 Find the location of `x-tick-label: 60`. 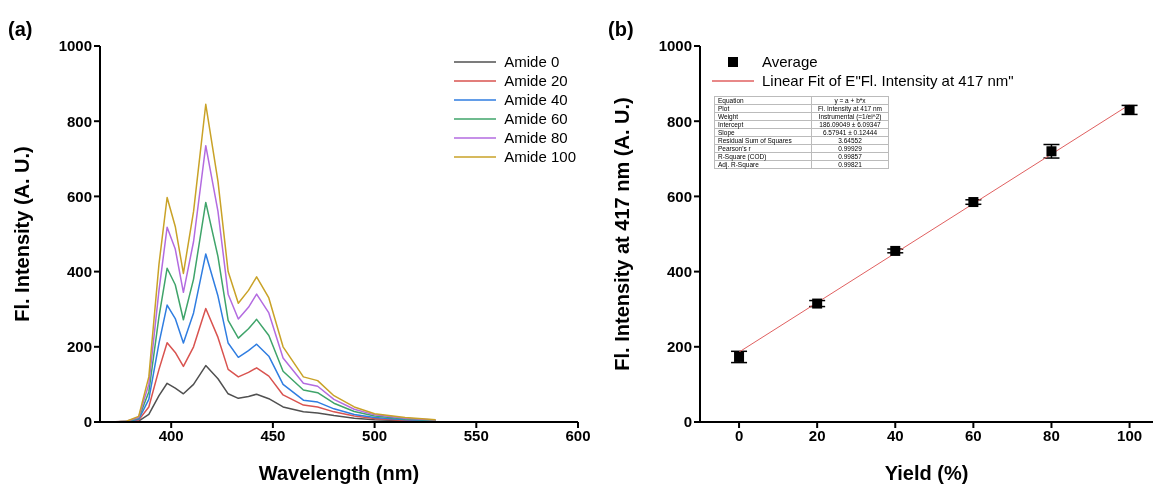

x-tick-label: 60 is located at coordinates (973, 435).